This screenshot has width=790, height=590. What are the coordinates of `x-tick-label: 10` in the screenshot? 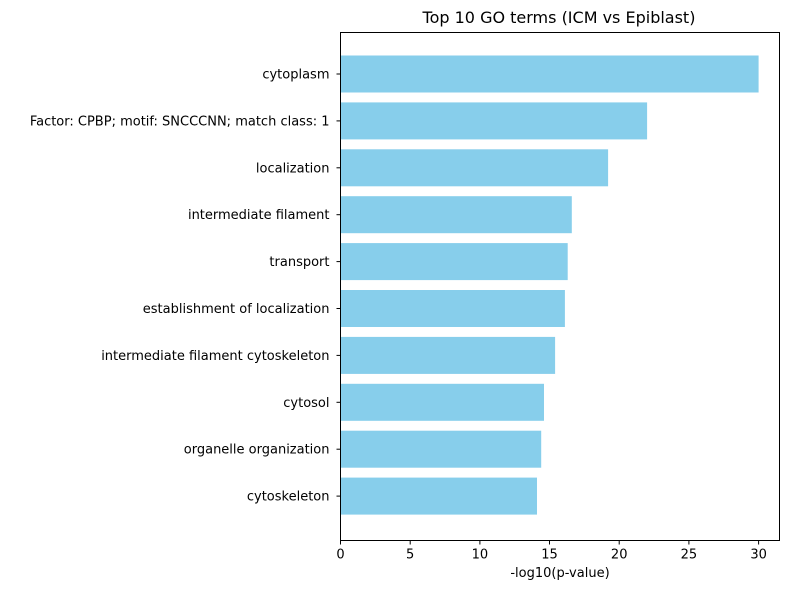 It's located at (480, 555).